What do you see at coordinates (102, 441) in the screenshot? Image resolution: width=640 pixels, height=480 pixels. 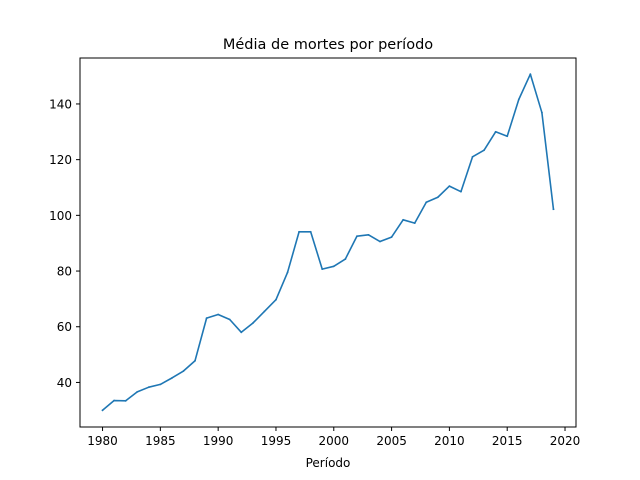 I see `x-tick-label: 1980` at bounding box center [102, 441].